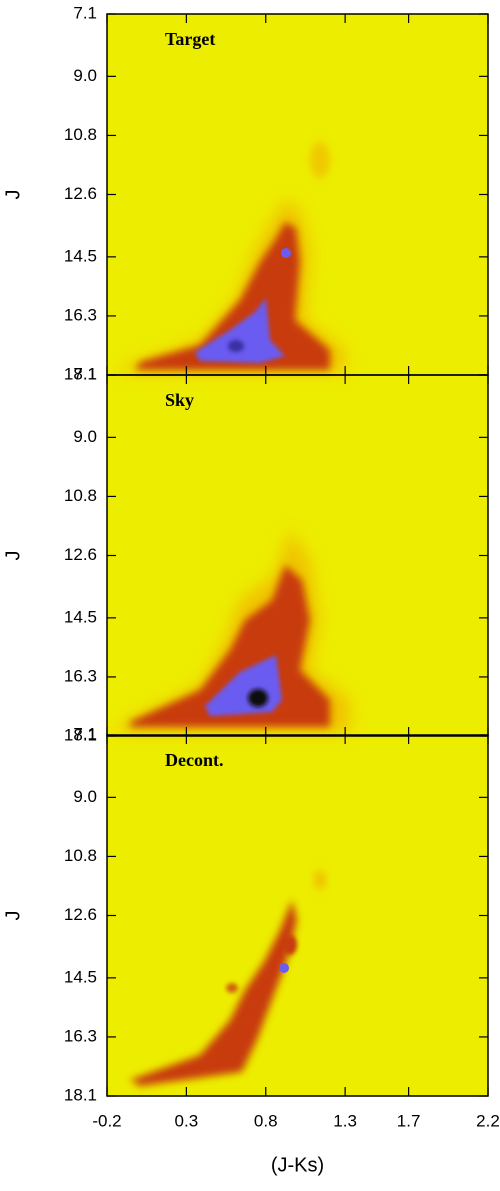 This screenshot has width=500, height=1191. Describe the element at coordinates (187, 1120) in the screenshot. I see `x-tick-label: 0.3` at that location.